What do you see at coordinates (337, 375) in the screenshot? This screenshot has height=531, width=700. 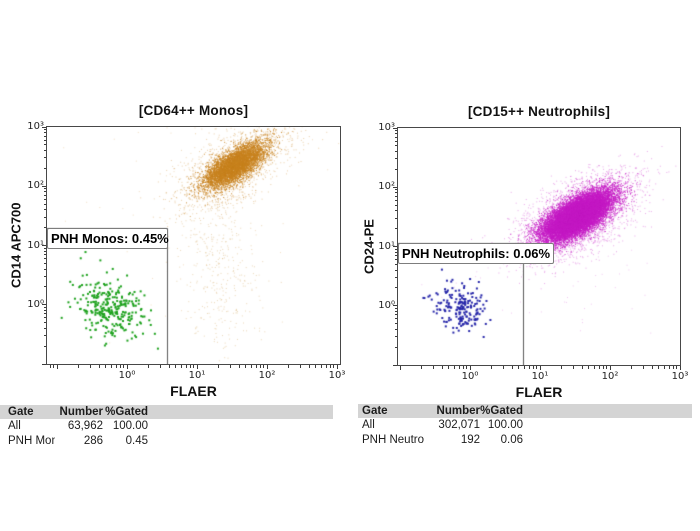 I see `x-tick-label: 10³` at bounding box center [337, 375].